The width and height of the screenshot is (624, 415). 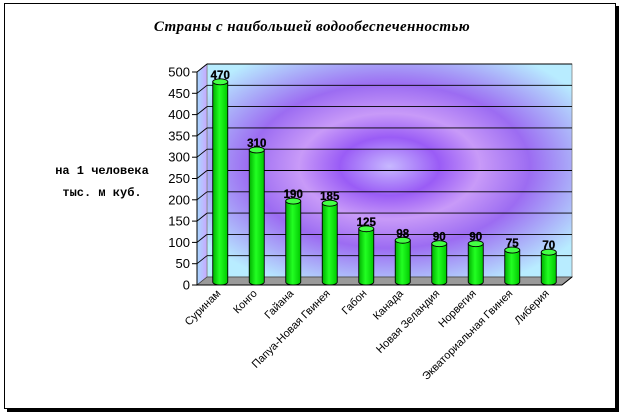 I want to click on y-tick-label: 150, so click(x=179, y=221).